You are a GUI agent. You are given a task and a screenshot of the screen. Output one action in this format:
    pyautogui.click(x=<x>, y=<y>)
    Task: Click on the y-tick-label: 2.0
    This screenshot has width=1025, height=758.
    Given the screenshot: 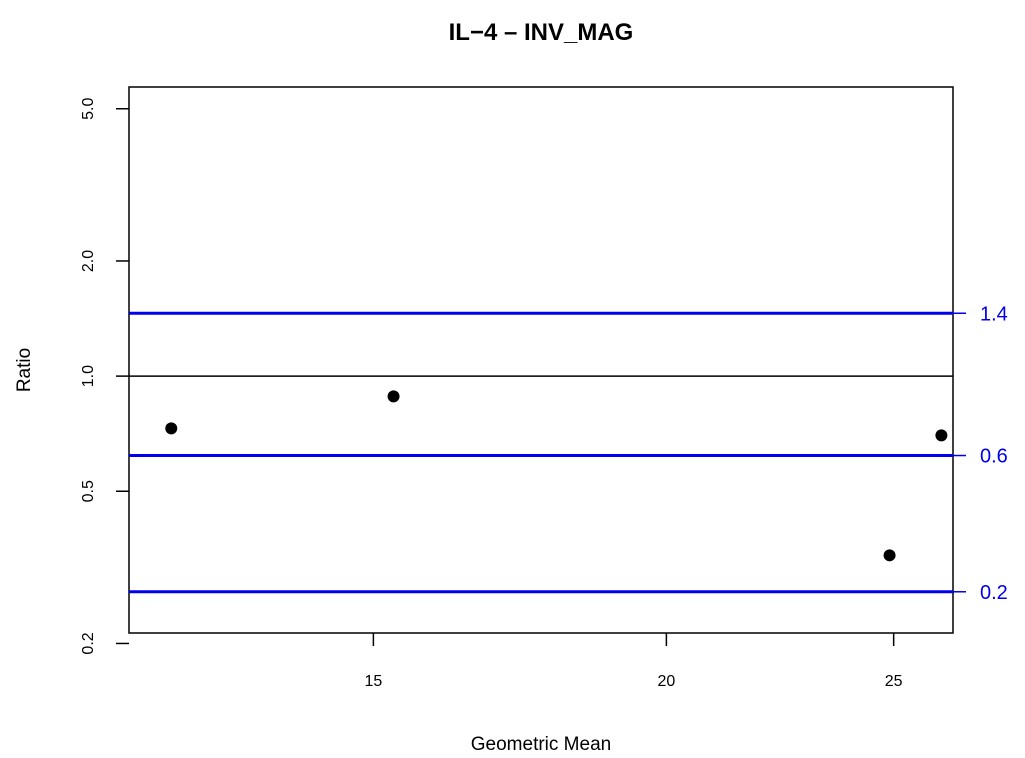 What is the action you would take?
    pyautogui.click(x=88, y=261)
    